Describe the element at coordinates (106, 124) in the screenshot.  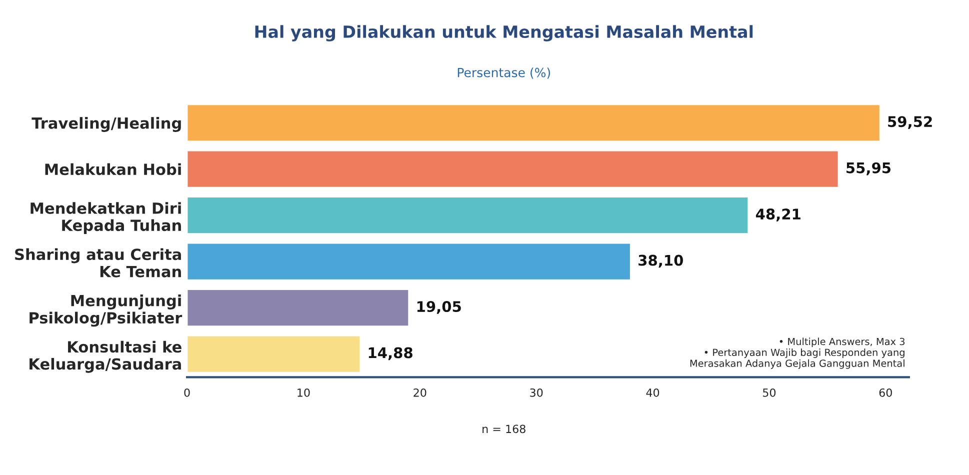
I see `y-tick-label: Traveling/Healing` at that location.